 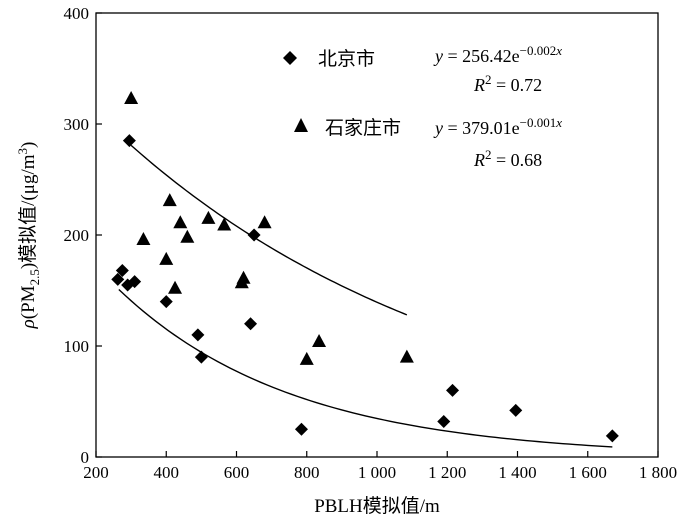 I want to click on r2-beijing: R2 = 0.72, so click(x=507, y=83).